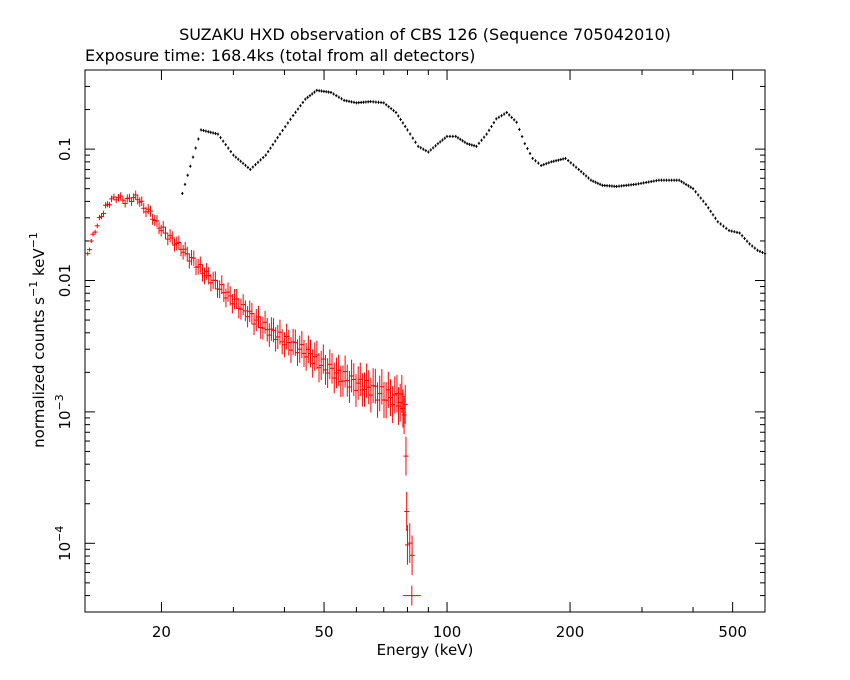 This screenshot has height=680, width=850. What do you see at coordinates (570, 632) in the screenshot?
I see `x-tick-label: 200` at bounding box center [570, 632].